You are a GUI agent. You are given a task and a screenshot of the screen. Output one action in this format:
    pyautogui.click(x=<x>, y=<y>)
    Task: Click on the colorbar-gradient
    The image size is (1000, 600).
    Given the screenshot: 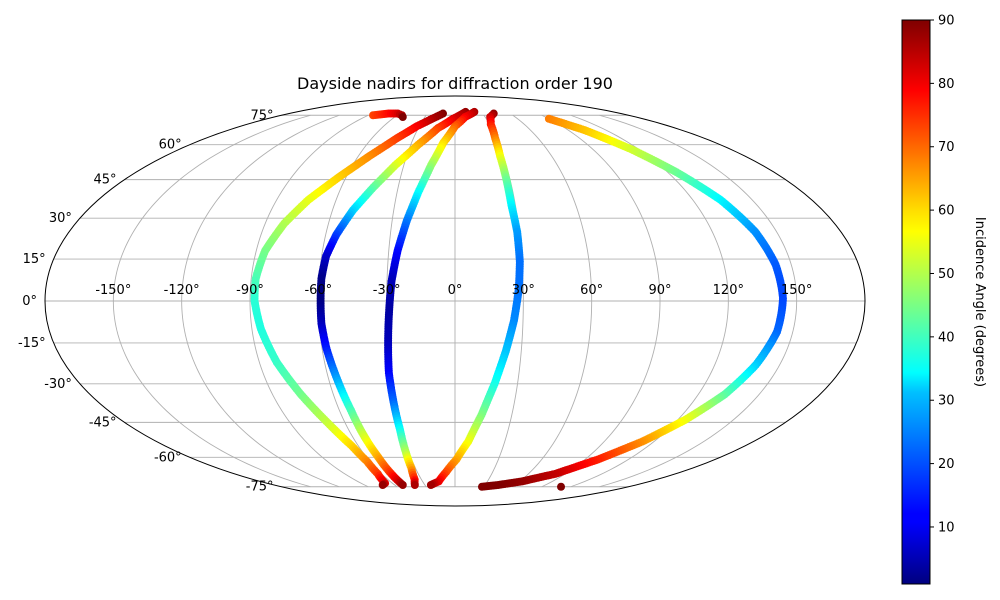 What is the action you would take?
    pyautogui.click(x=916, y=302)
    